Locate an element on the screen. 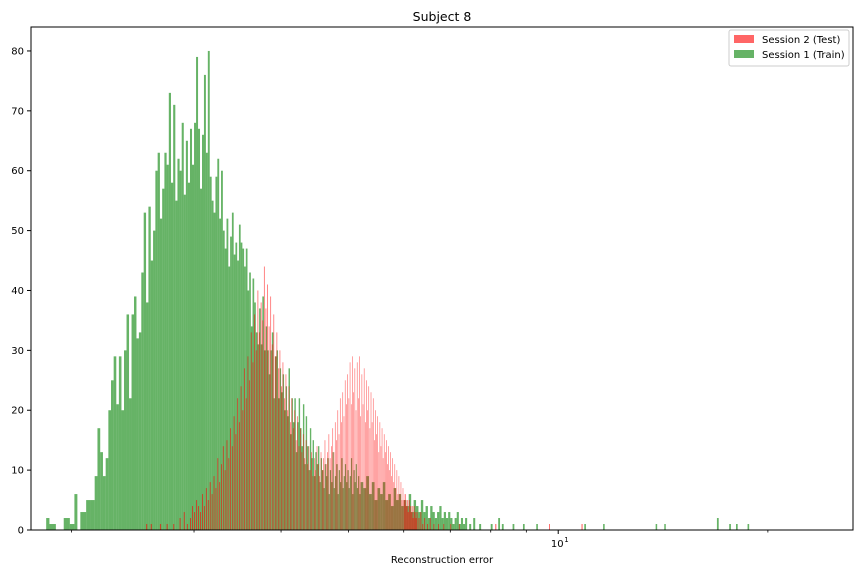 Image resolution: width=864 pixels, height=576 pixels. legend-label-test: Session 2 (Test) is located at coordinates (801, 40).